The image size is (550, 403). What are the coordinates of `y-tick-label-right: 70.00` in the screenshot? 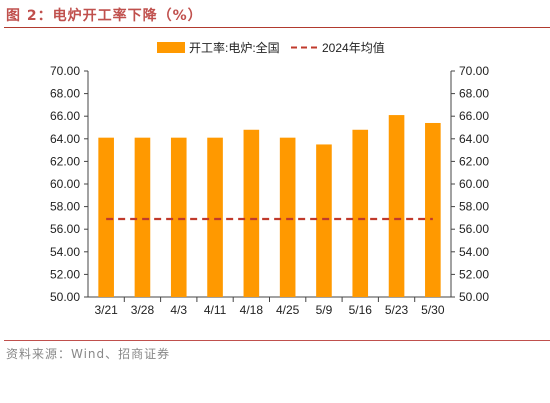 It's located at (474, 71).